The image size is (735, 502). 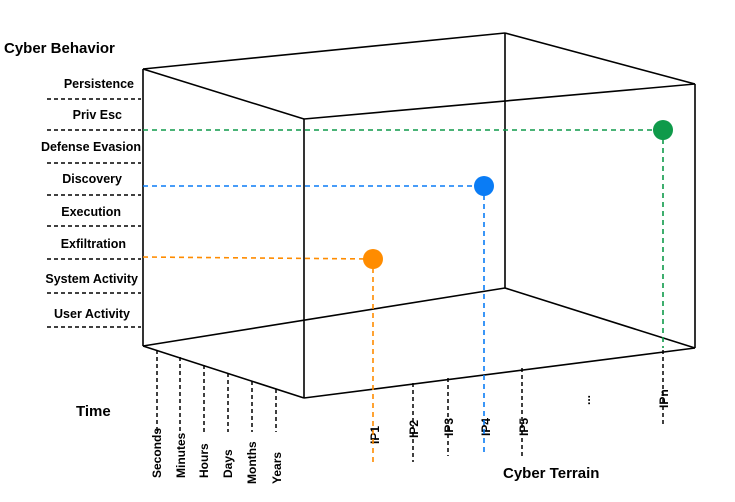 I want to click on terrain-label-ipn: IPn, so click(x=664, y=398).